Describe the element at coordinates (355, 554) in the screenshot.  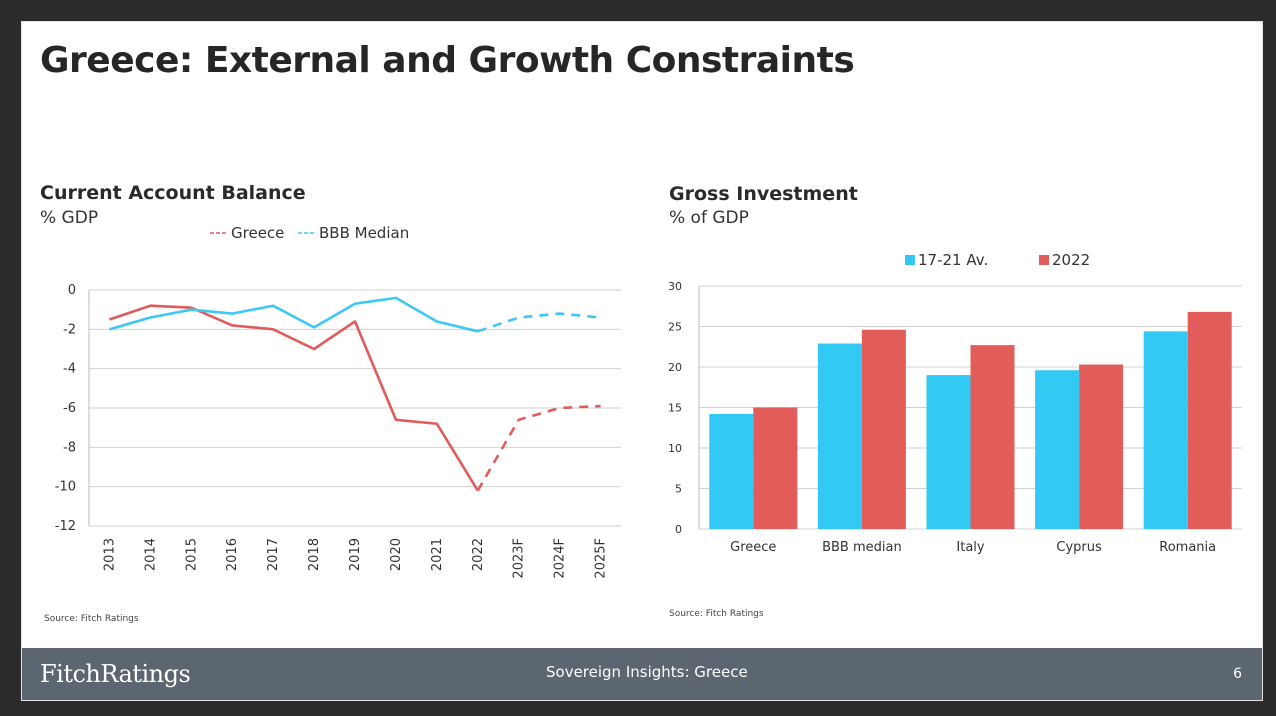
I see `ca-xtick-label: 2019` at that location.